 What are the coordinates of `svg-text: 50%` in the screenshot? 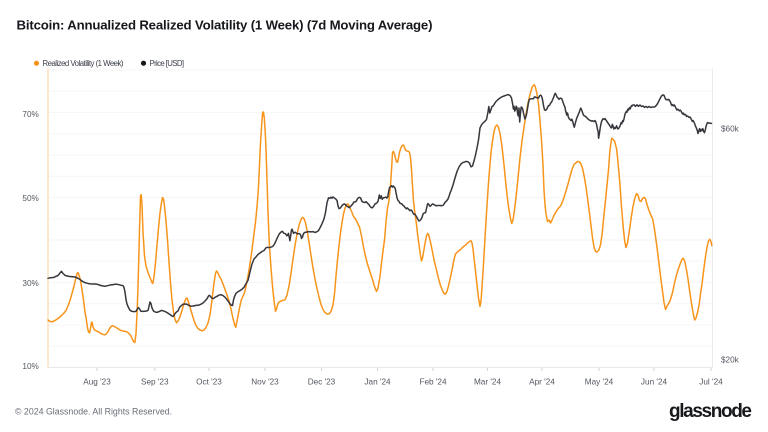 It's located at (30, 198).